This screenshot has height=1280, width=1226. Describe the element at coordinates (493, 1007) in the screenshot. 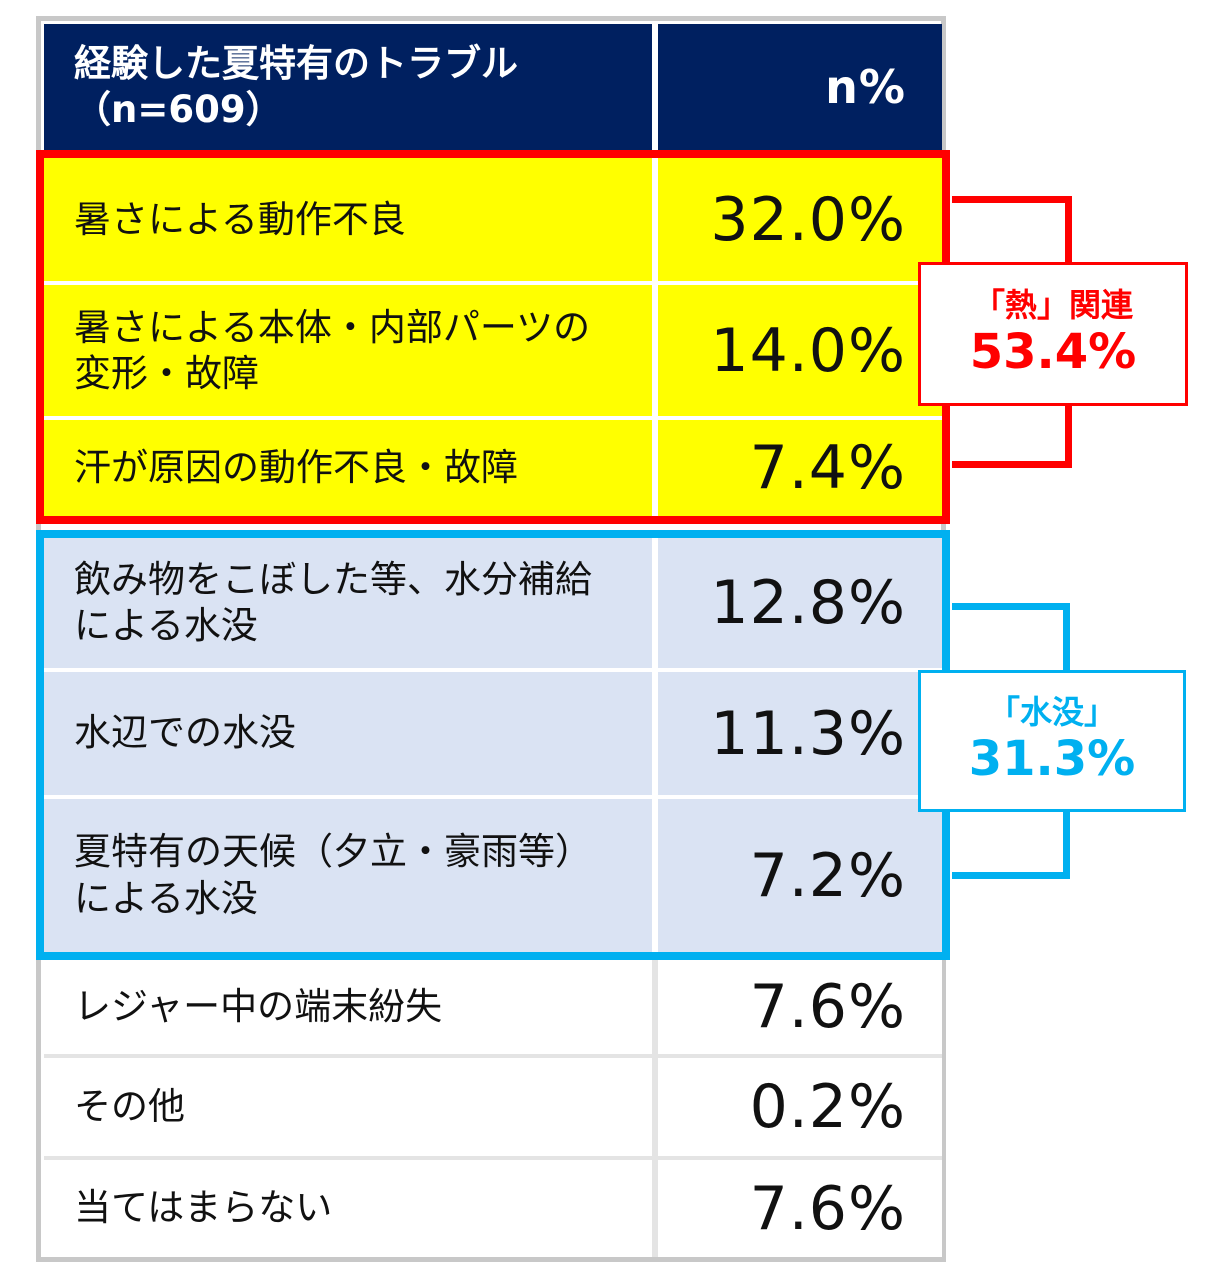

I see `table-row: レジャー中の端末紛失 7.6%` at that location.